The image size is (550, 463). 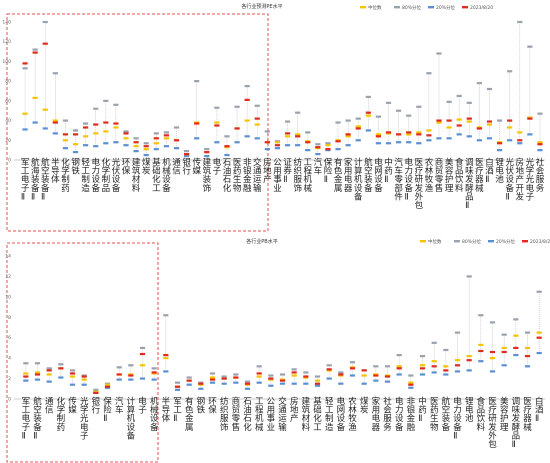 What do you see at coordinates (82, 352) in the screenshot?
I see `highlight-box` at bounding box center [82, 352].